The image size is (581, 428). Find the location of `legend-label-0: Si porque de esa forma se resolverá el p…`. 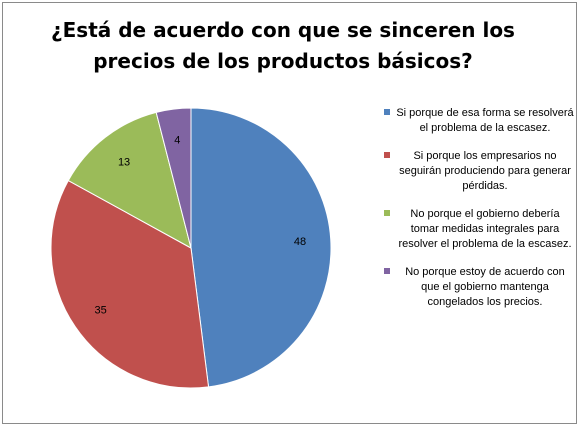

legend-label-0: Si porque de esa forma se resolverá el p… is located at coordinates (485, 120).